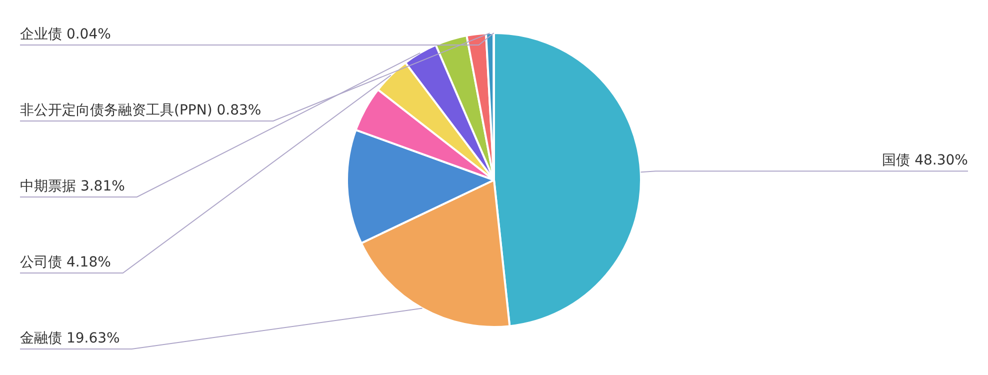  Describe the element at coordinates (72, 186) in the screenshot. I see `slice-label: 中期票据 3.81%` at that location.